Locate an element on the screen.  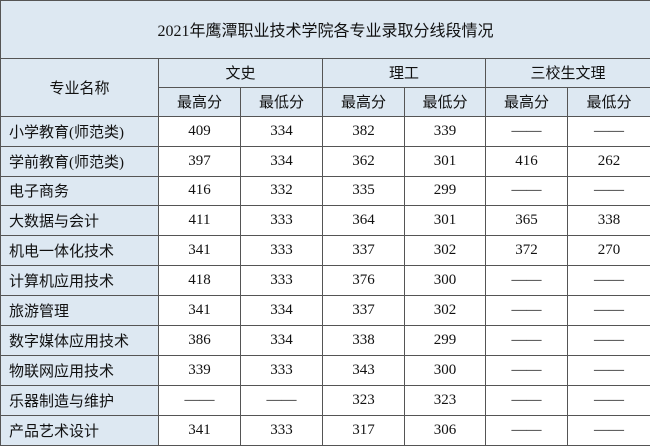
score: 365 is located at coordinates (526, 221).